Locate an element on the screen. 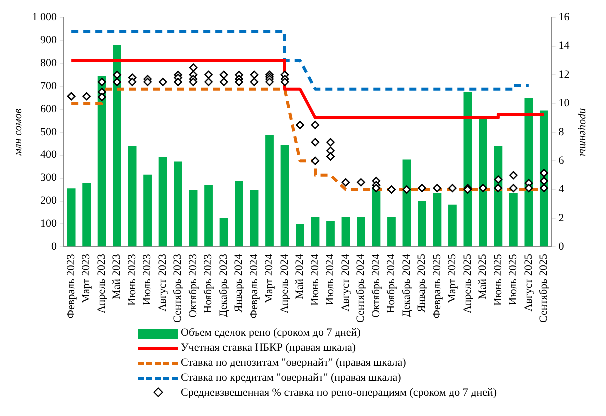 The height and width of the screenshot is (416, 606). x-tick-label: Апрель 2024 is located at coordinates (284, 284).